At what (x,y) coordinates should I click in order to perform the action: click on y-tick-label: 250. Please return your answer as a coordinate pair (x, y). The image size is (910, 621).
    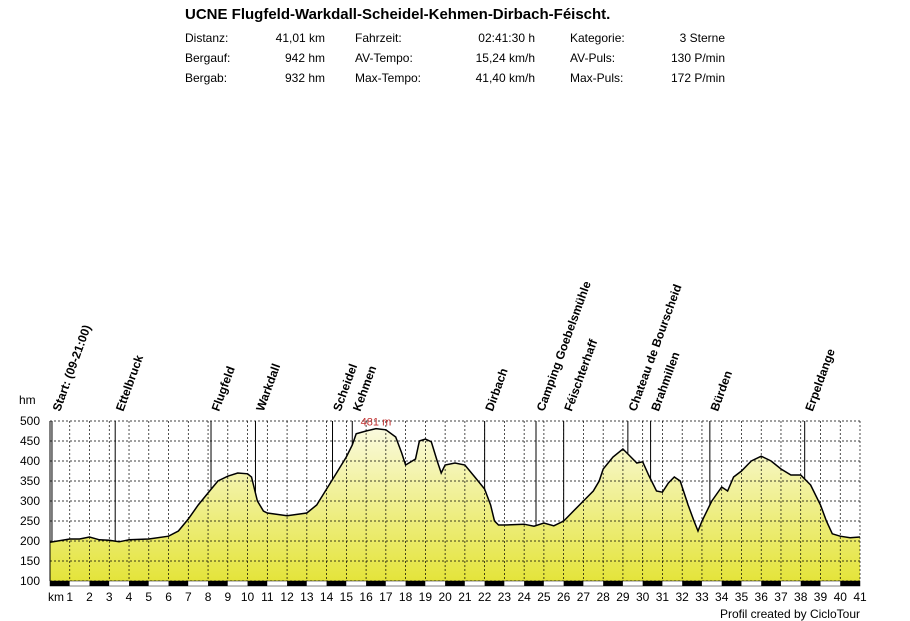
    Looking at the image, I should click on (30, 521).